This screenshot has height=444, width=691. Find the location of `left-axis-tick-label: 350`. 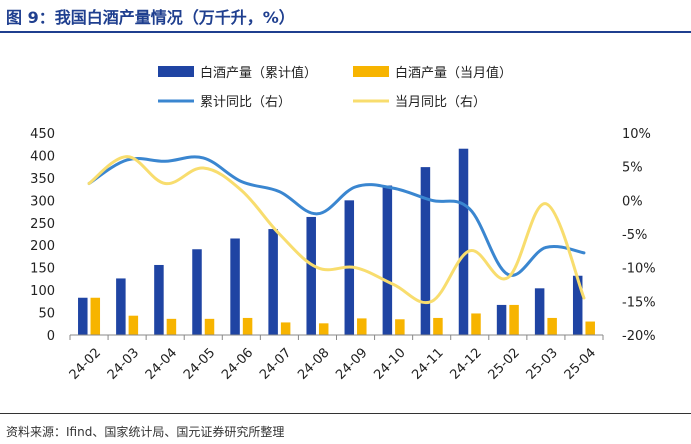

left-axis-tick-label: 350 is located at coordinates (42, 179).